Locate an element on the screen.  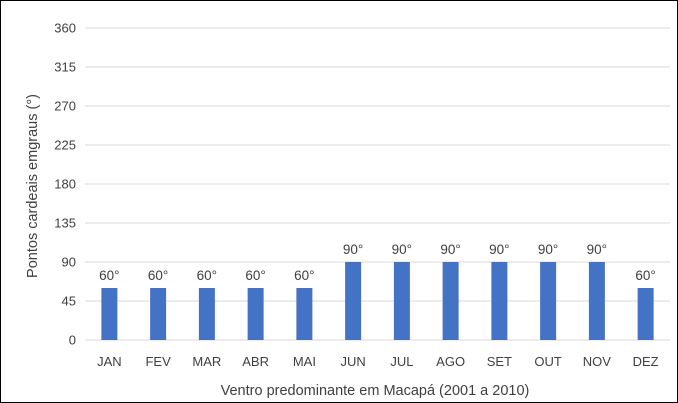
y-tick-label: 90 is located at coordinates (69, 262).